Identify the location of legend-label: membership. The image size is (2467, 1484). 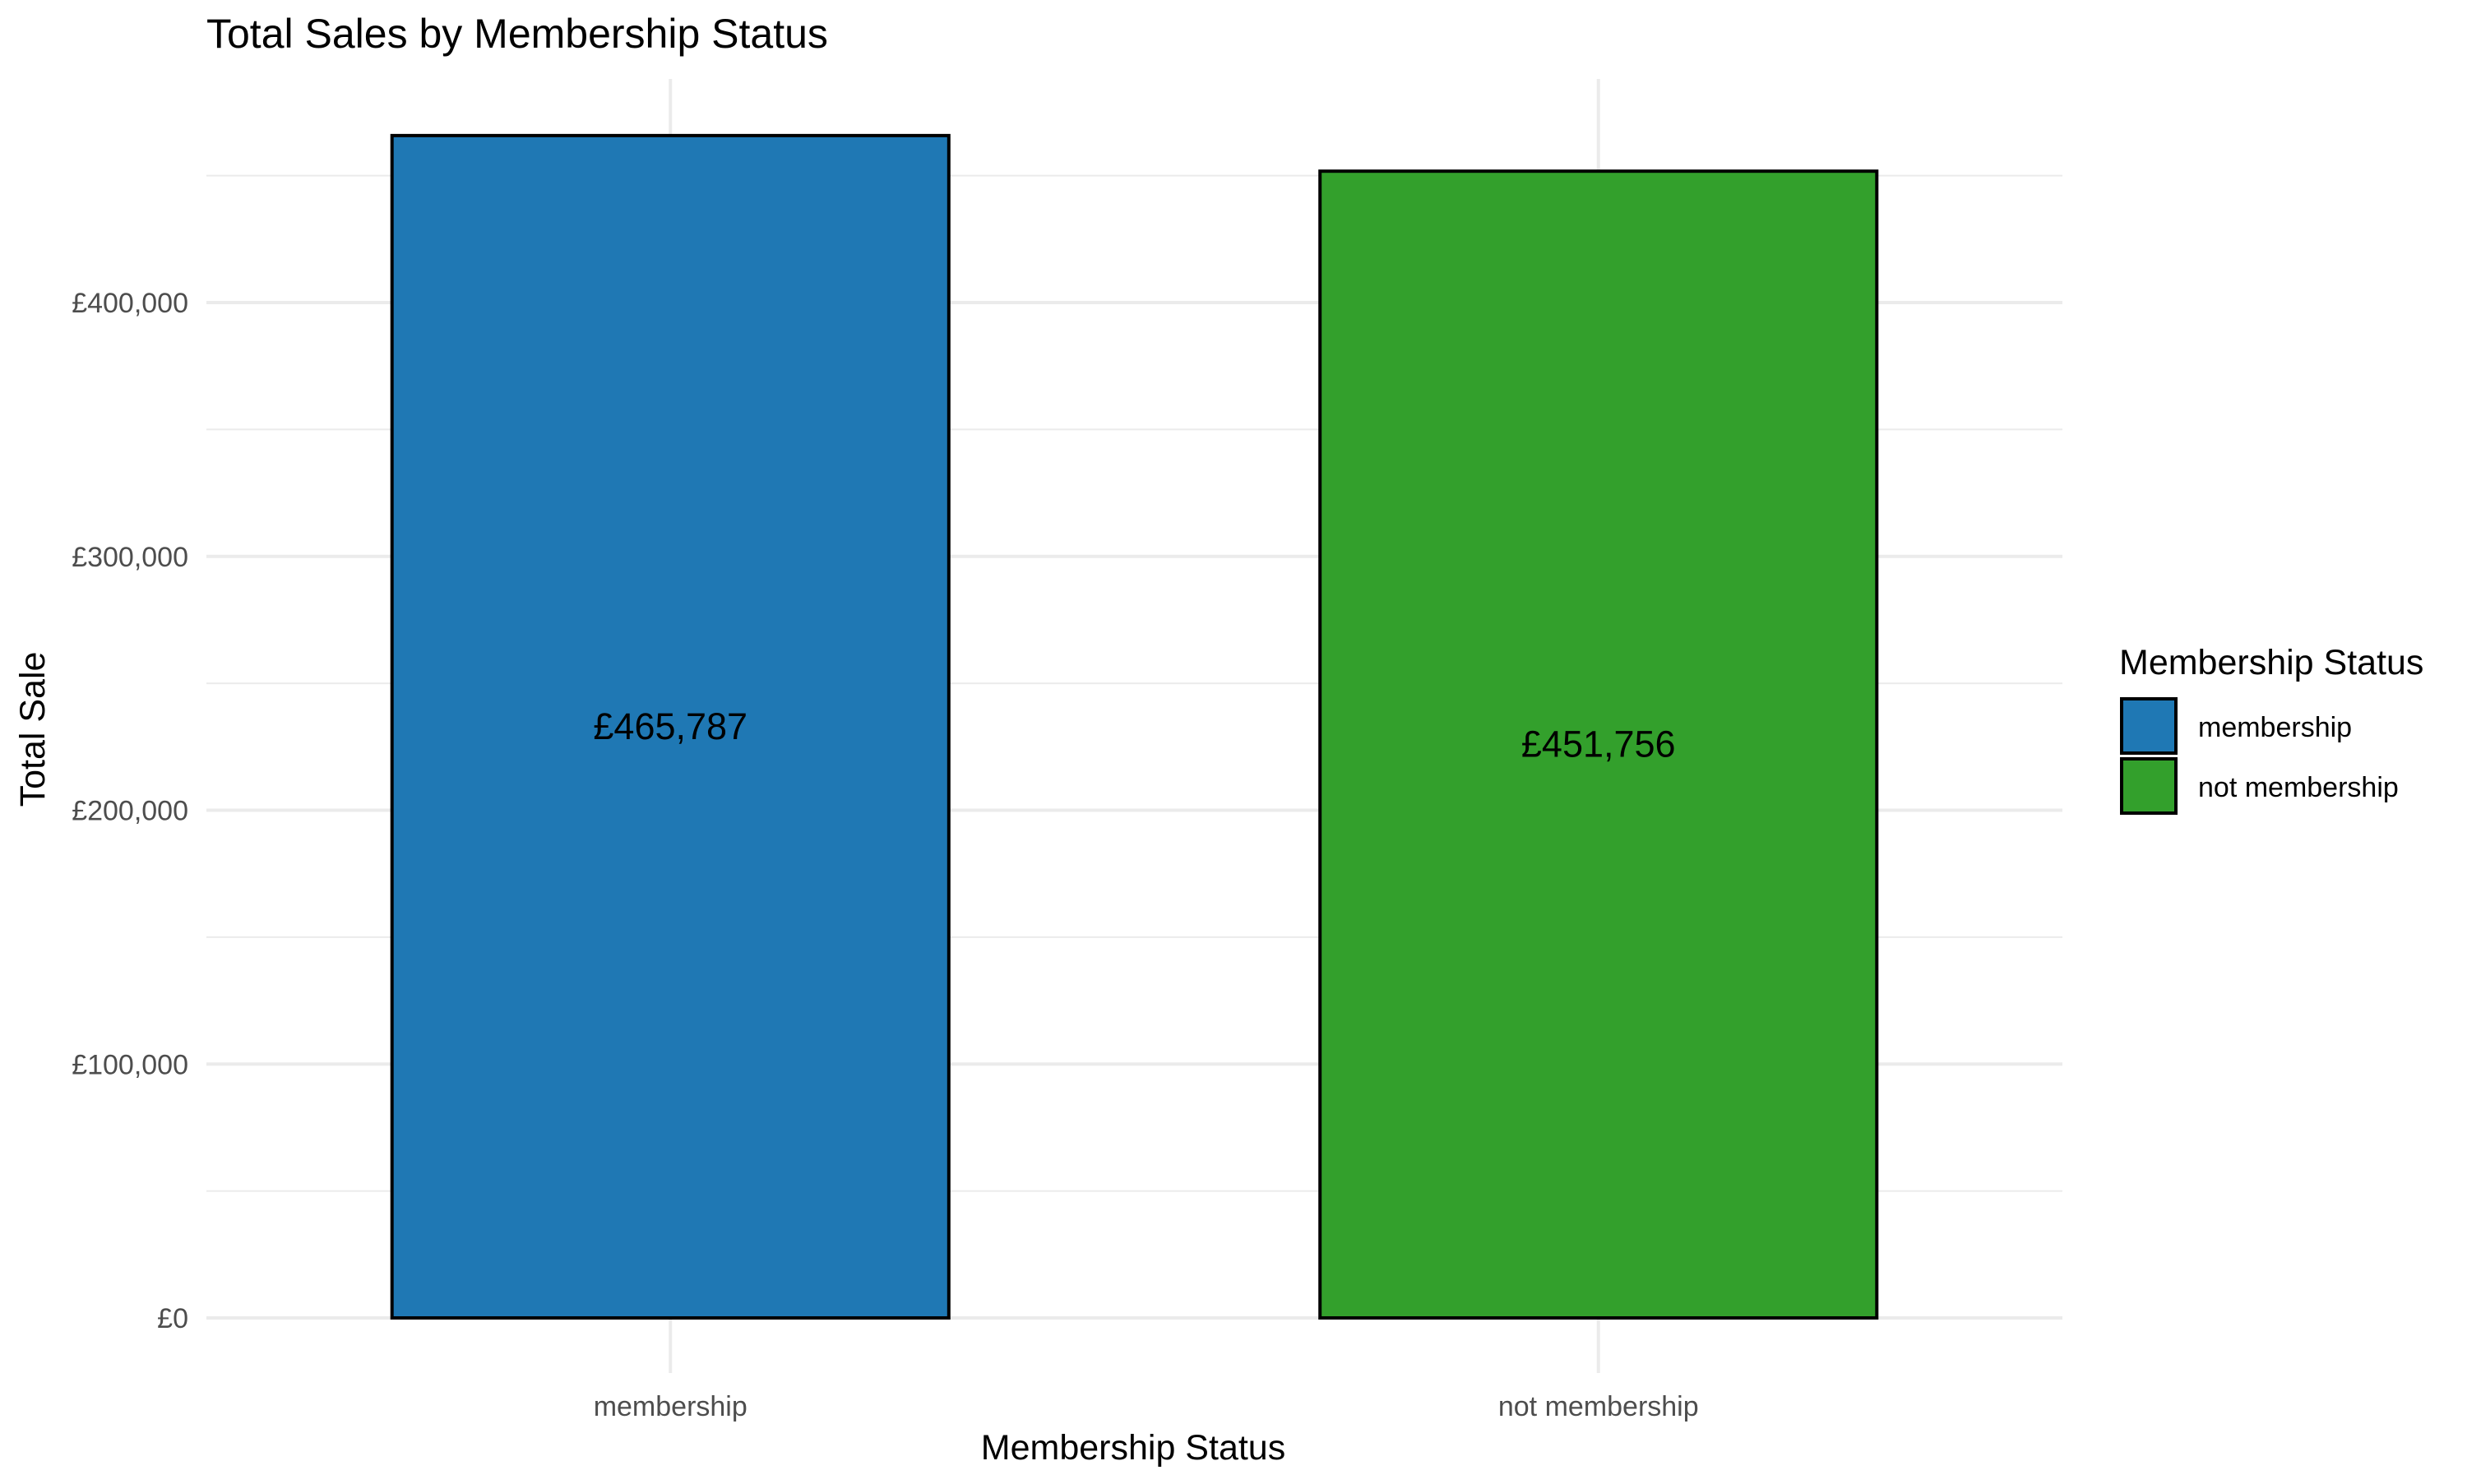
(2275, 727).